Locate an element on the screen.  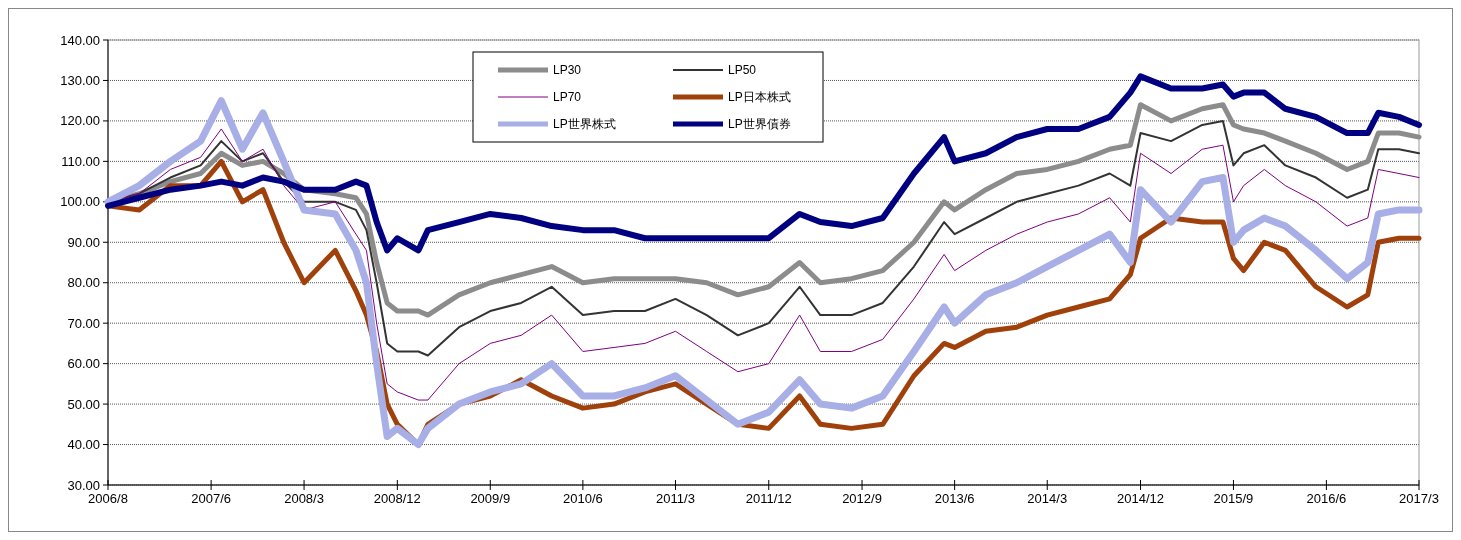
legend-label: LP日本株式 is located at coordinates (759, 97).